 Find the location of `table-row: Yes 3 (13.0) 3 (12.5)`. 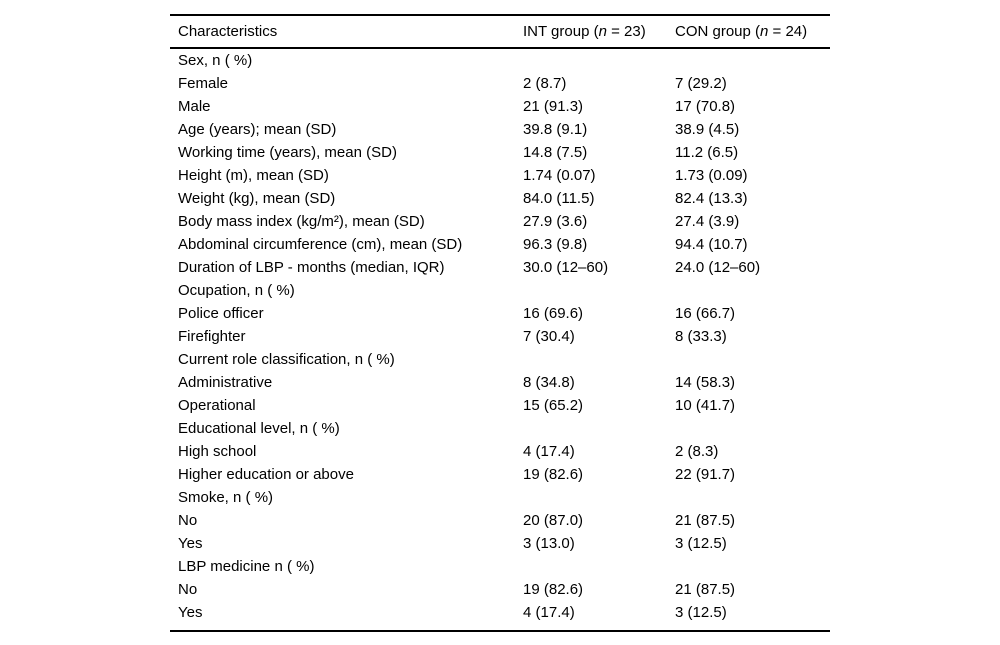

table-row: Yes 3 (13.0) 3 (12.5) is located at coordinates (500, 543).